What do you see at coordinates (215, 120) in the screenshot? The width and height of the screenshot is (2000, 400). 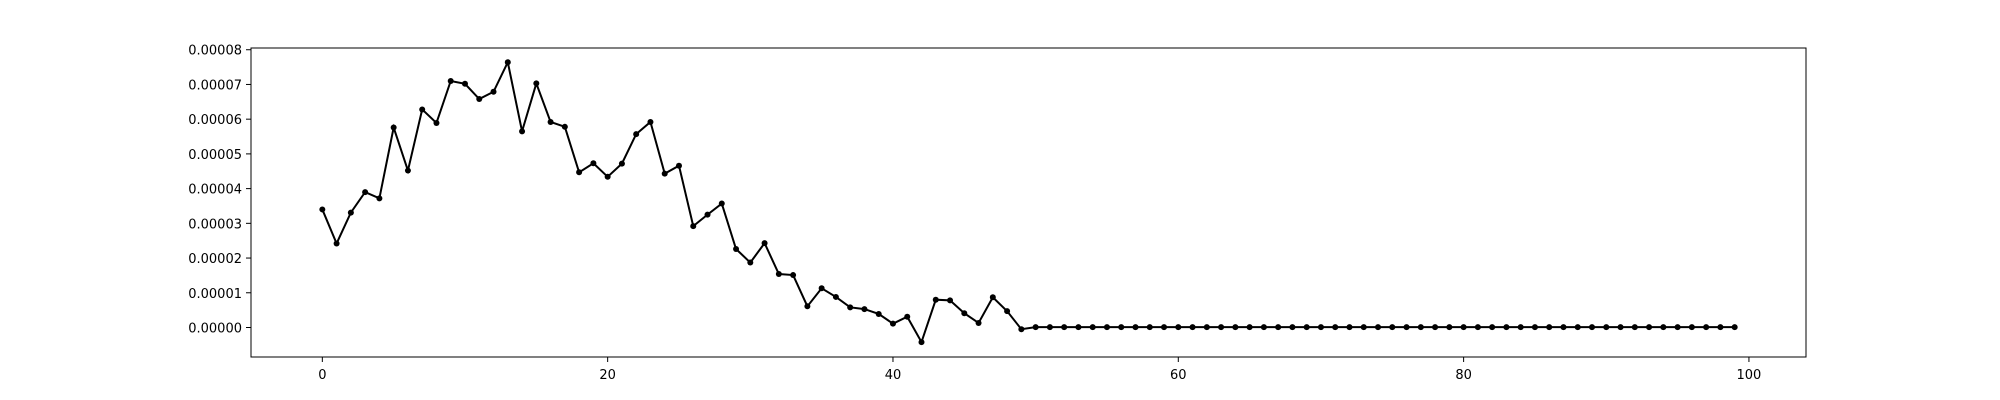 I see `y-tick-label: 0.00006` at bounding box center [215, 120].